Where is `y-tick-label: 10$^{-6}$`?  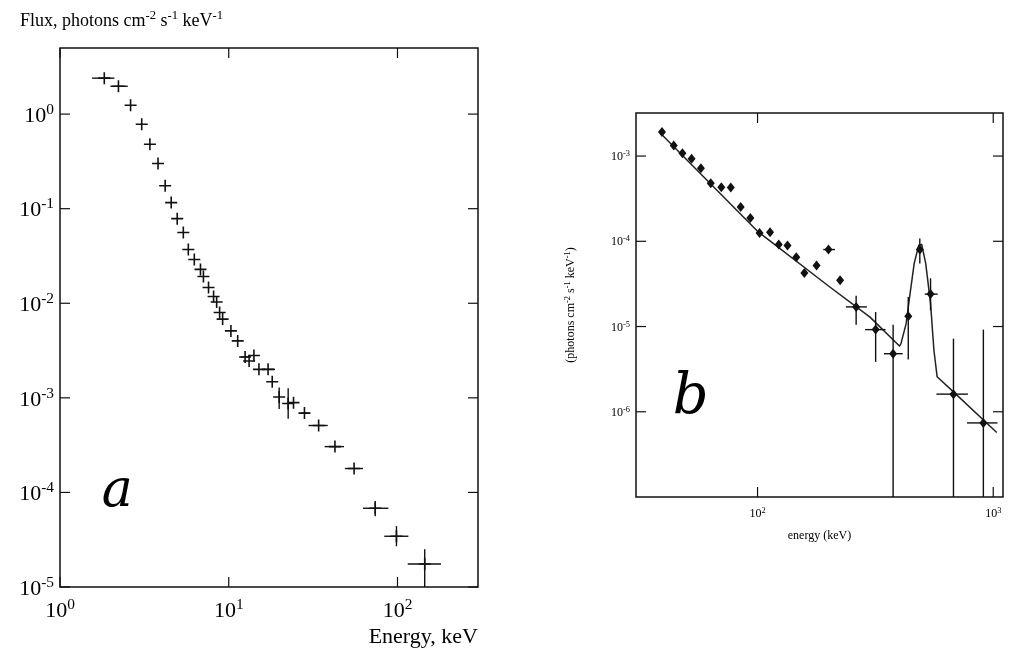
y-tick-label: 10$^{-6}$ is located at coordinates (620, 411).